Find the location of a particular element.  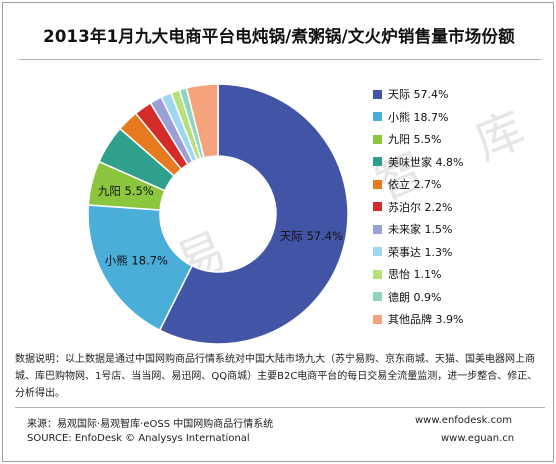

legend-label: 依立 2.7% is located at coordinates (415, 184).